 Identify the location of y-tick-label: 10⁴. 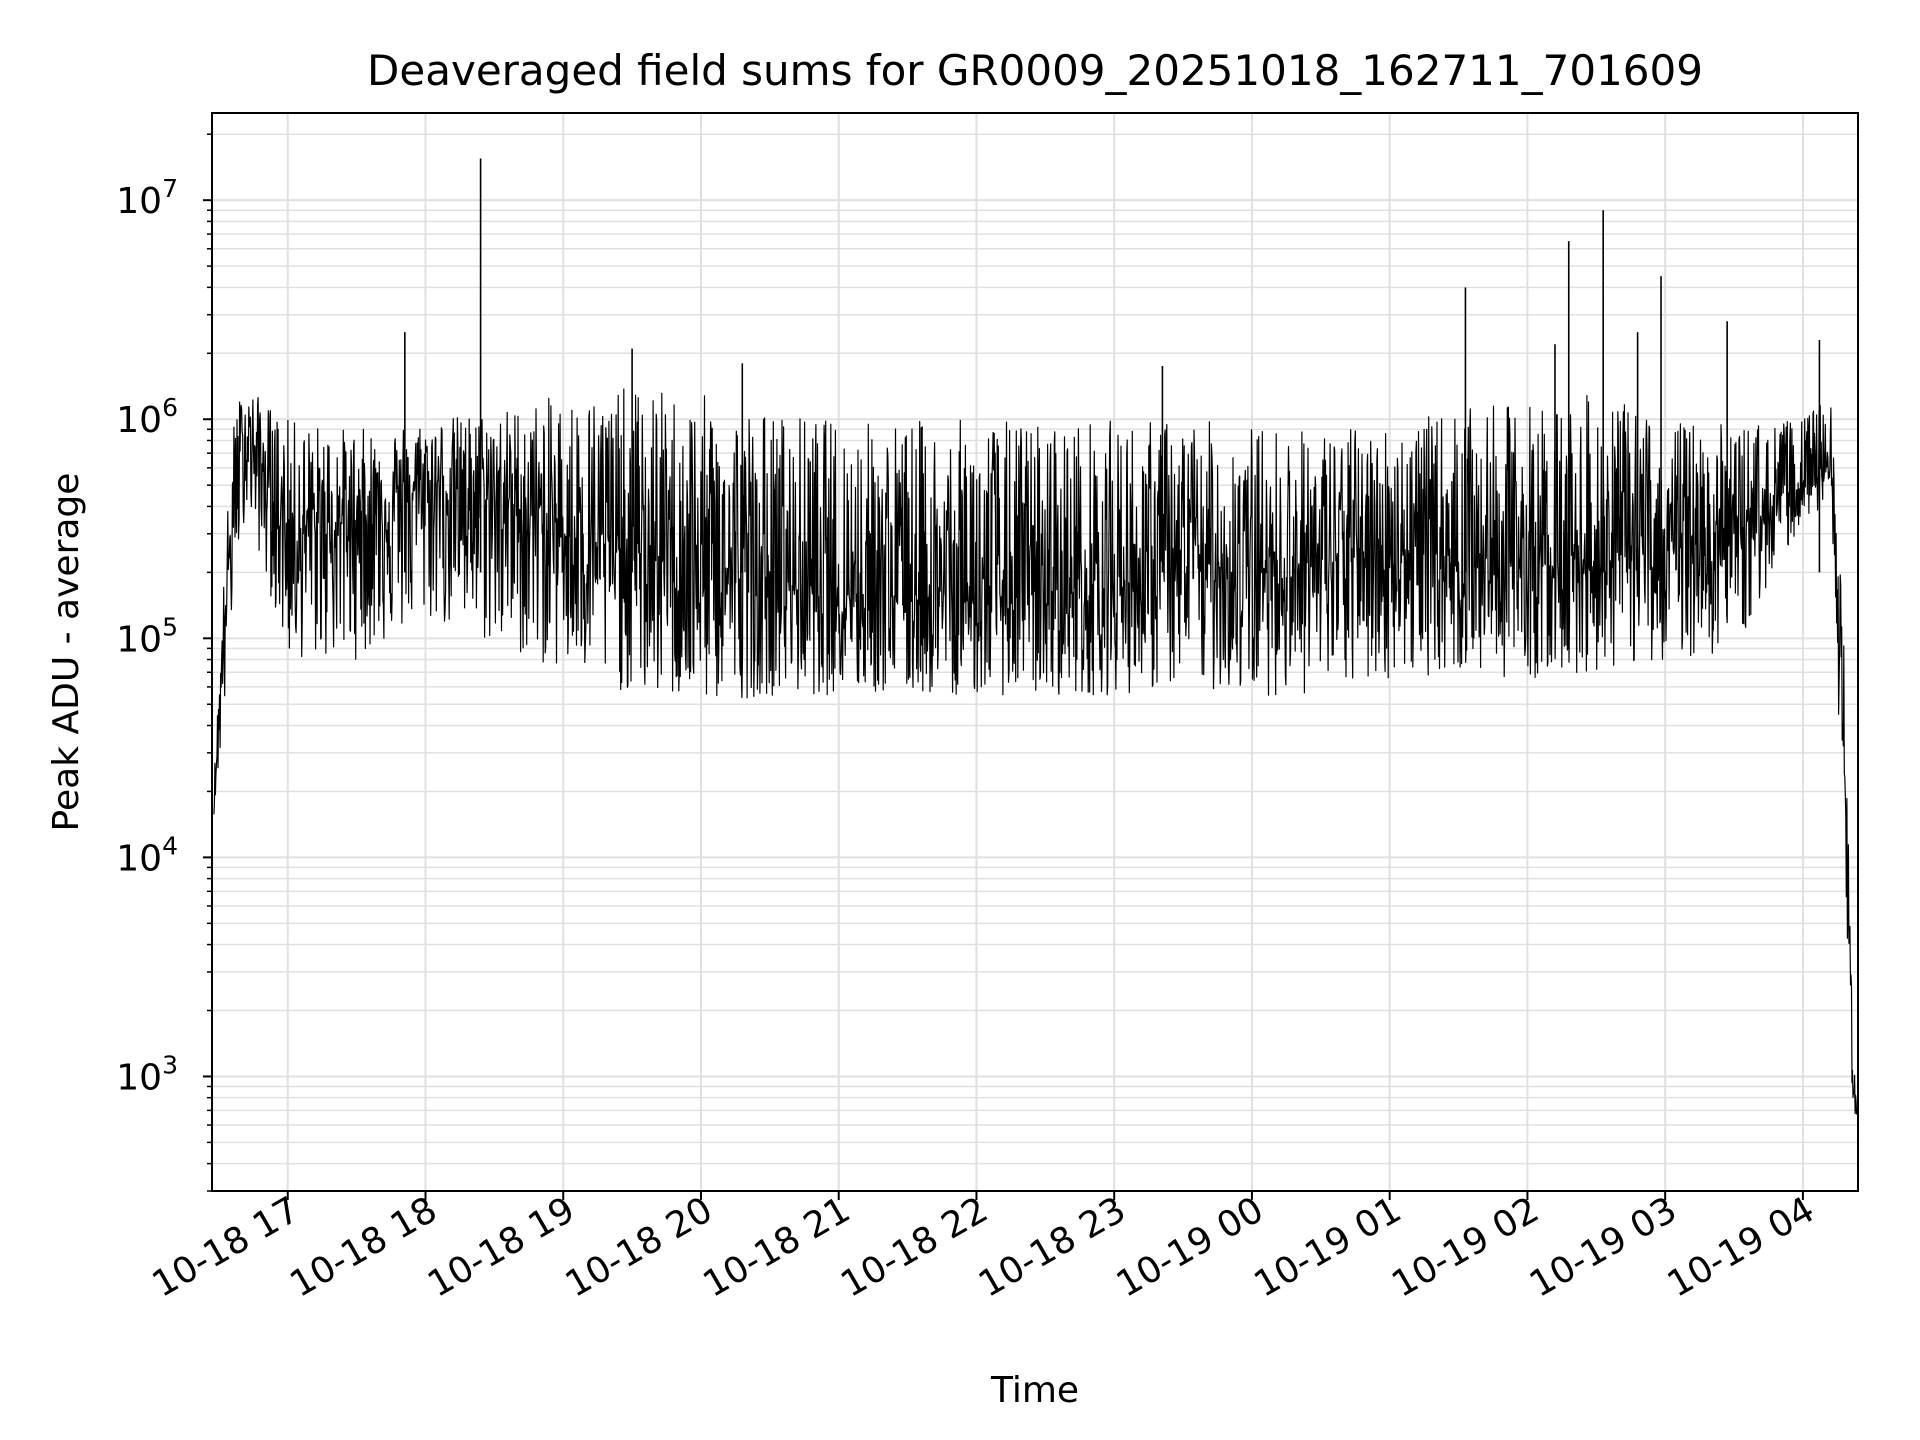
(147, 855).